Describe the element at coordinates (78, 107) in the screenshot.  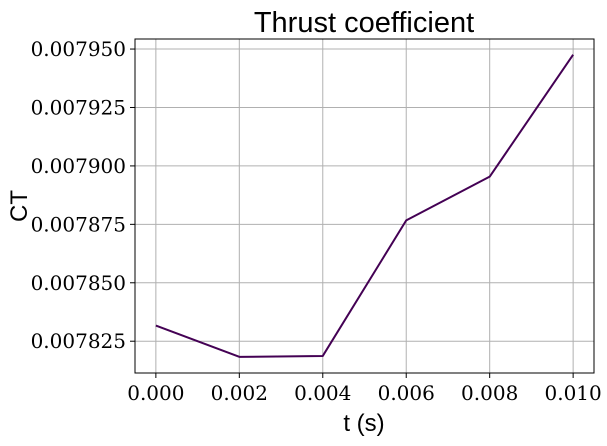
I see `y-tick-label: 0.007925` at that location.